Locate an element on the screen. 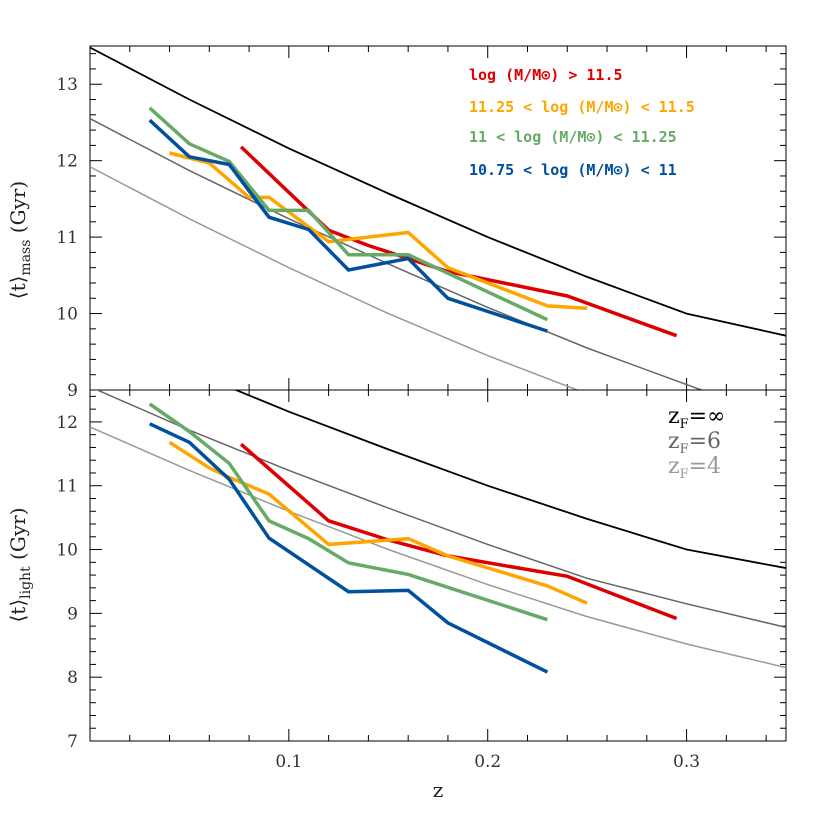 The height and width of the screenshot is (830, 830). y-tick-label: 13 is located at coordinates (67, 85).